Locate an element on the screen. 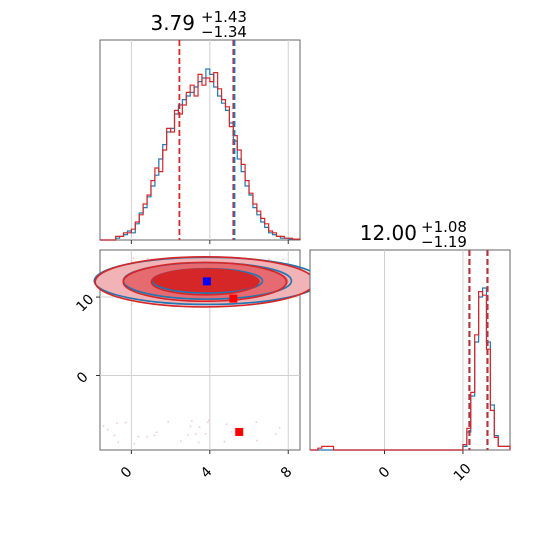 Image resolution: width=550 pixels, height=550 pixels. panel3-histograms is located at coordinates (410, 369).